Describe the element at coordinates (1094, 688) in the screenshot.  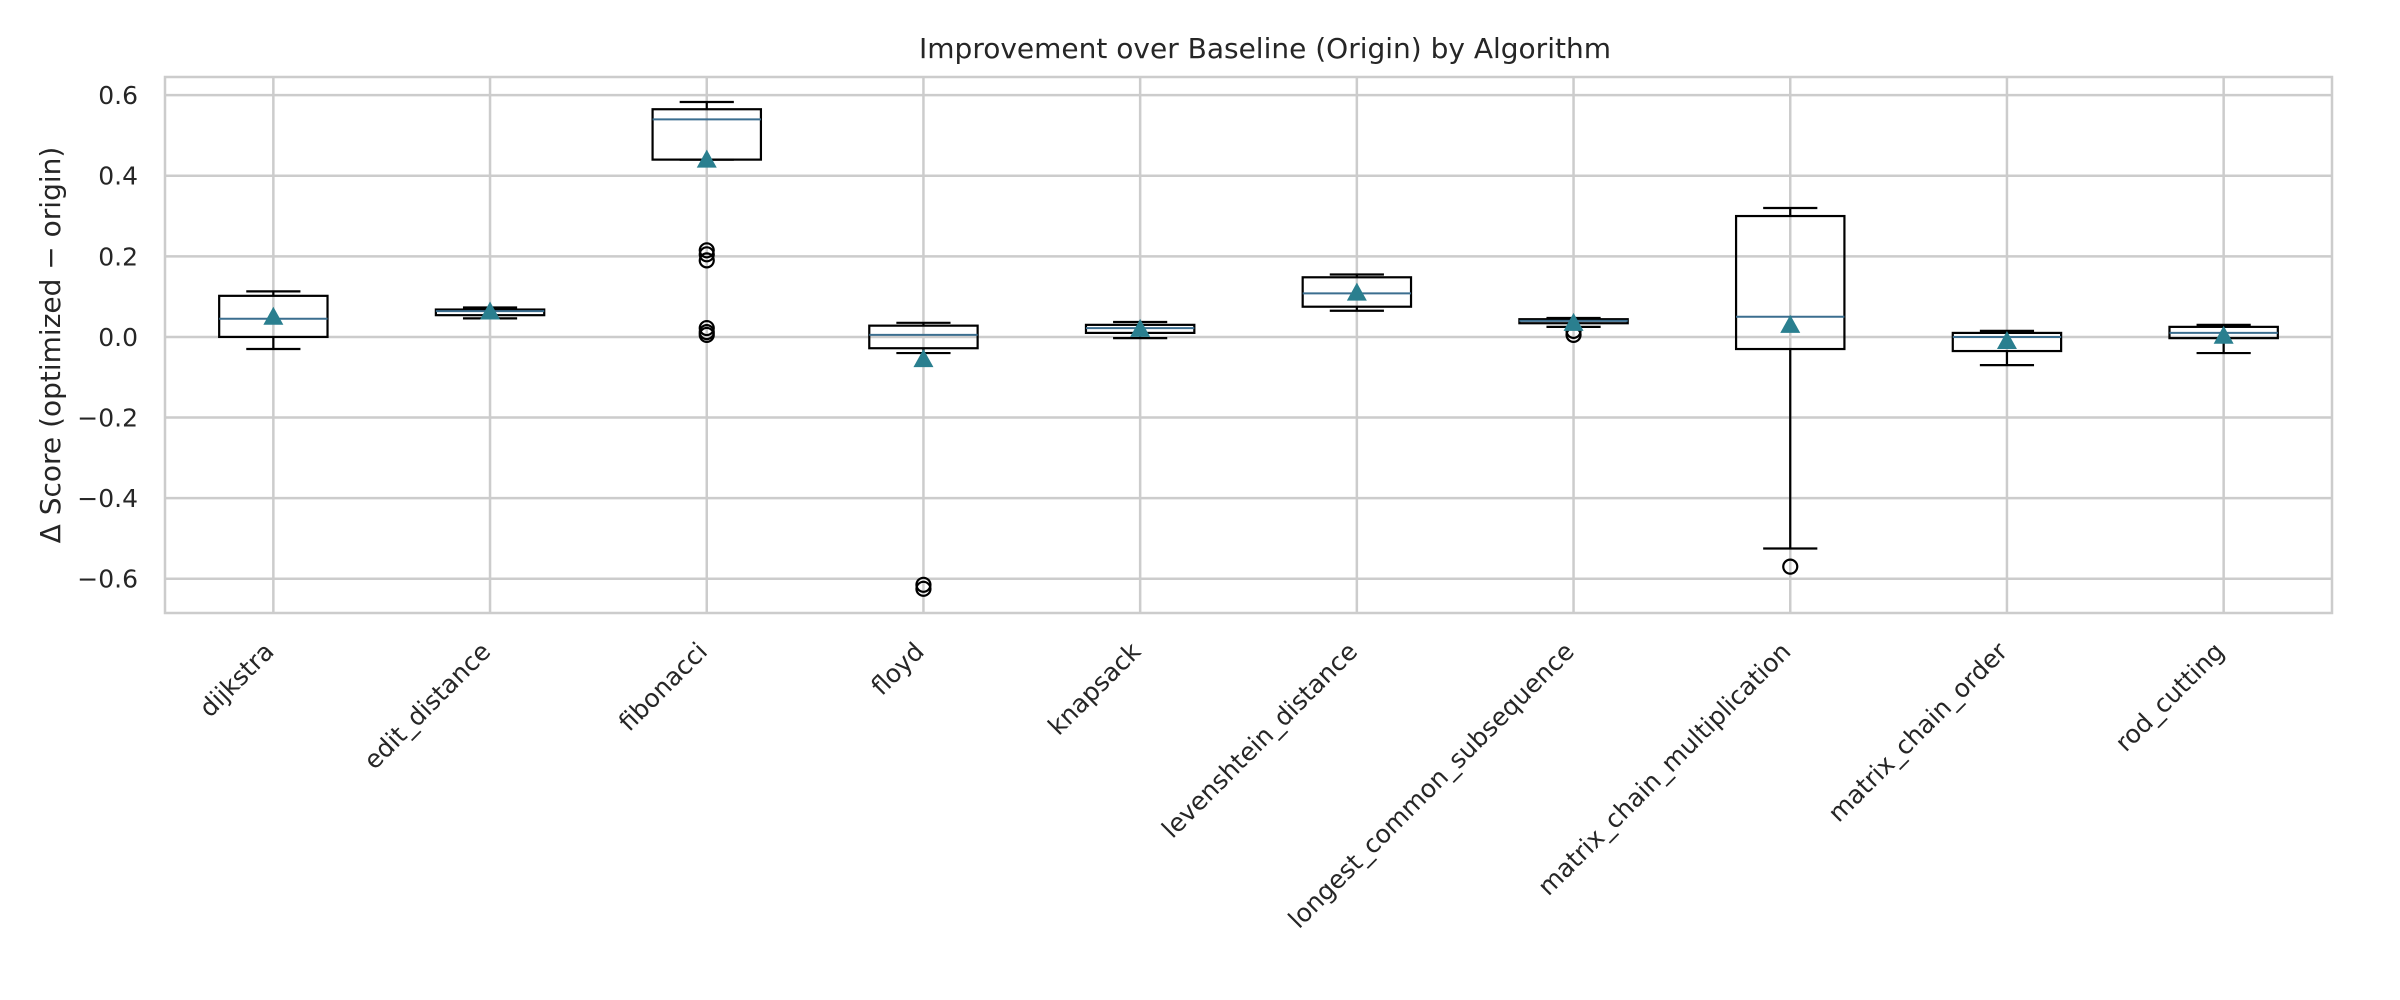
I see `x-tick-label: knapsack` at that location.